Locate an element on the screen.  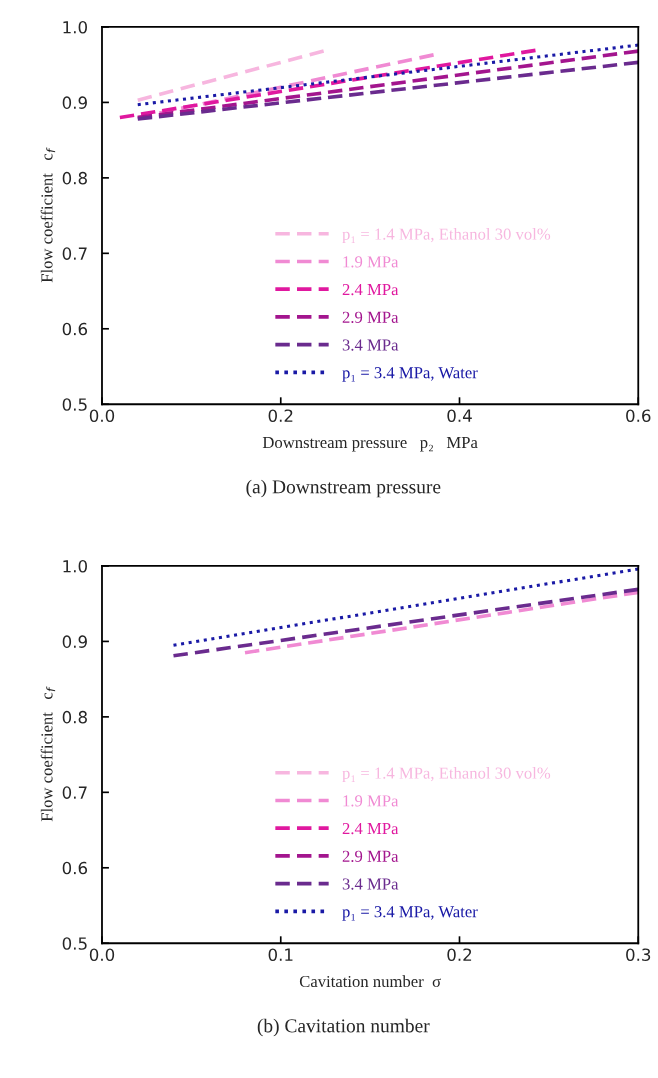
x-axis-title: Cavitation number σ is located at coordinates (370, 981).